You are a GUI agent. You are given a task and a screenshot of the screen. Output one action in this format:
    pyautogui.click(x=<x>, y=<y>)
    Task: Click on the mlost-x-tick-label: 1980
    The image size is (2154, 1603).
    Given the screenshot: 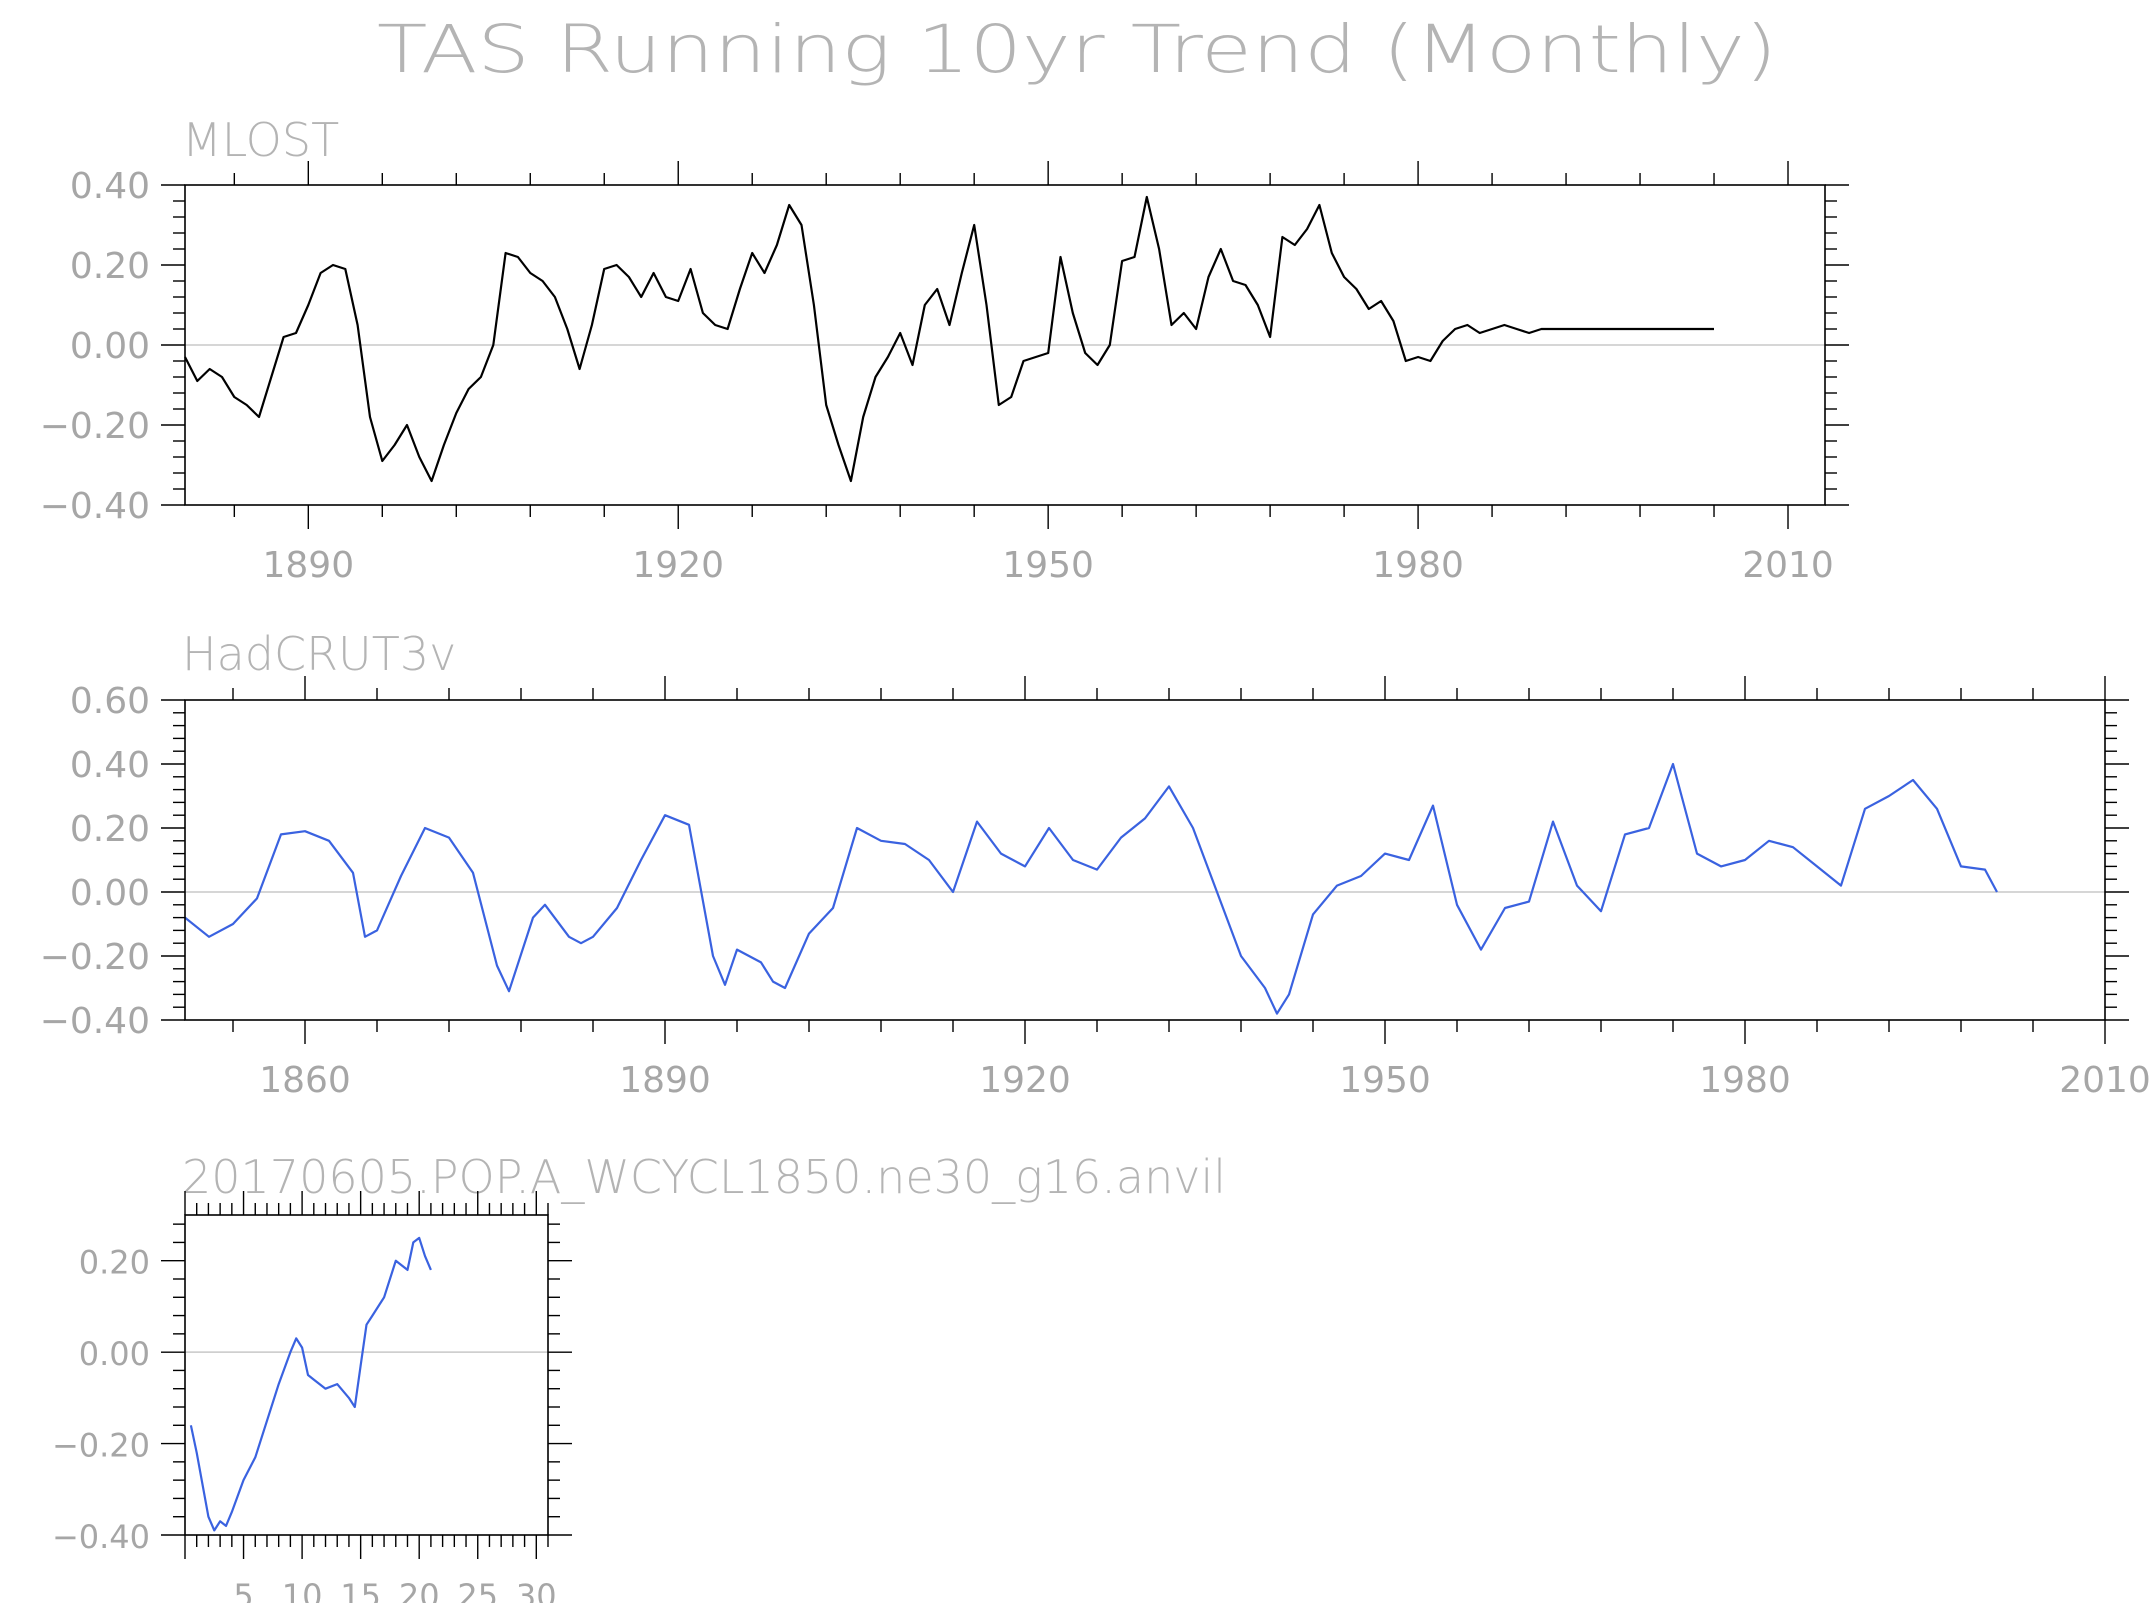 What is the action you would take?
    pyautogui.click(x=1418, y=565)
    